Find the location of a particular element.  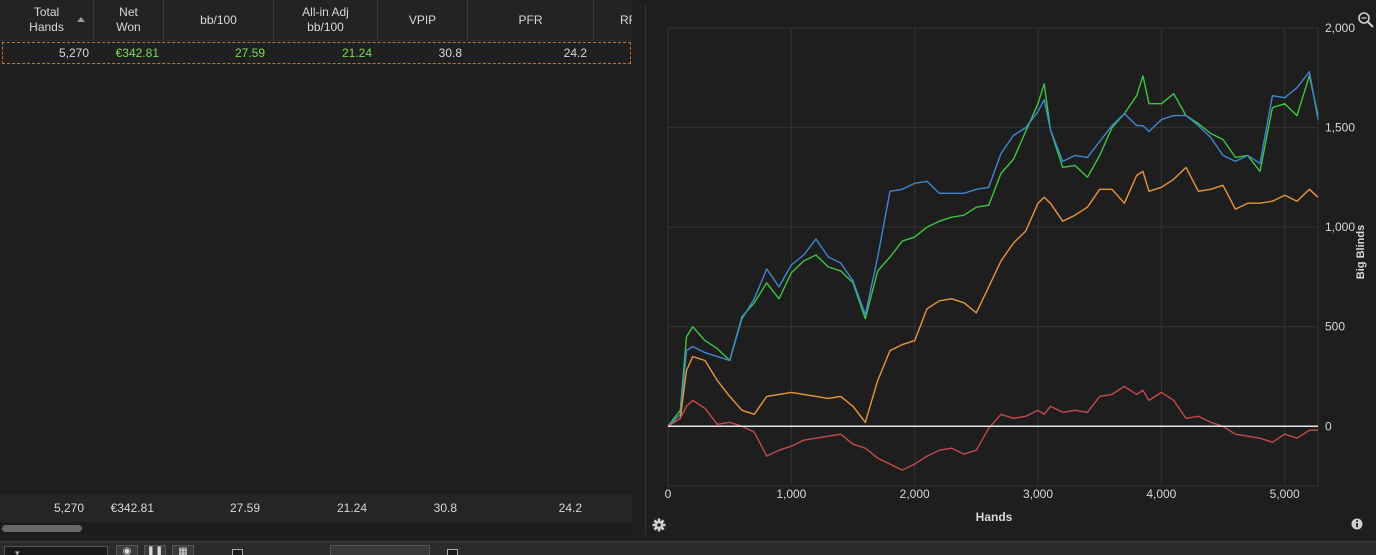

known-holecards-checkbox is located at coordinates (452, 552).